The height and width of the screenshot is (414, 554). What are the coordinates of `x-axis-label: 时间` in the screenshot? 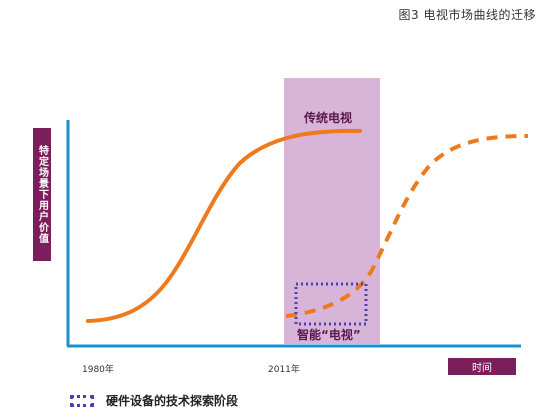 It's located at (482, 366).